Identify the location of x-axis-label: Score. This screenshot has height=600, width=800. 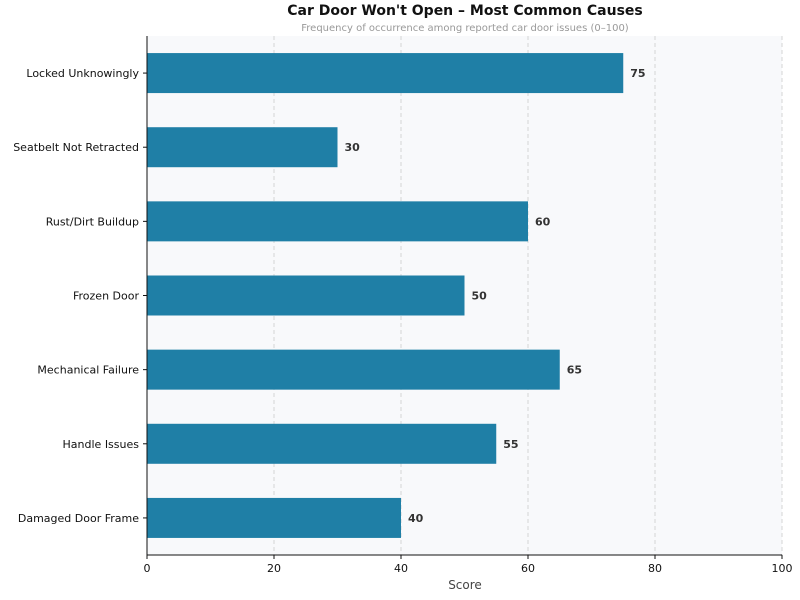
(465, 585).